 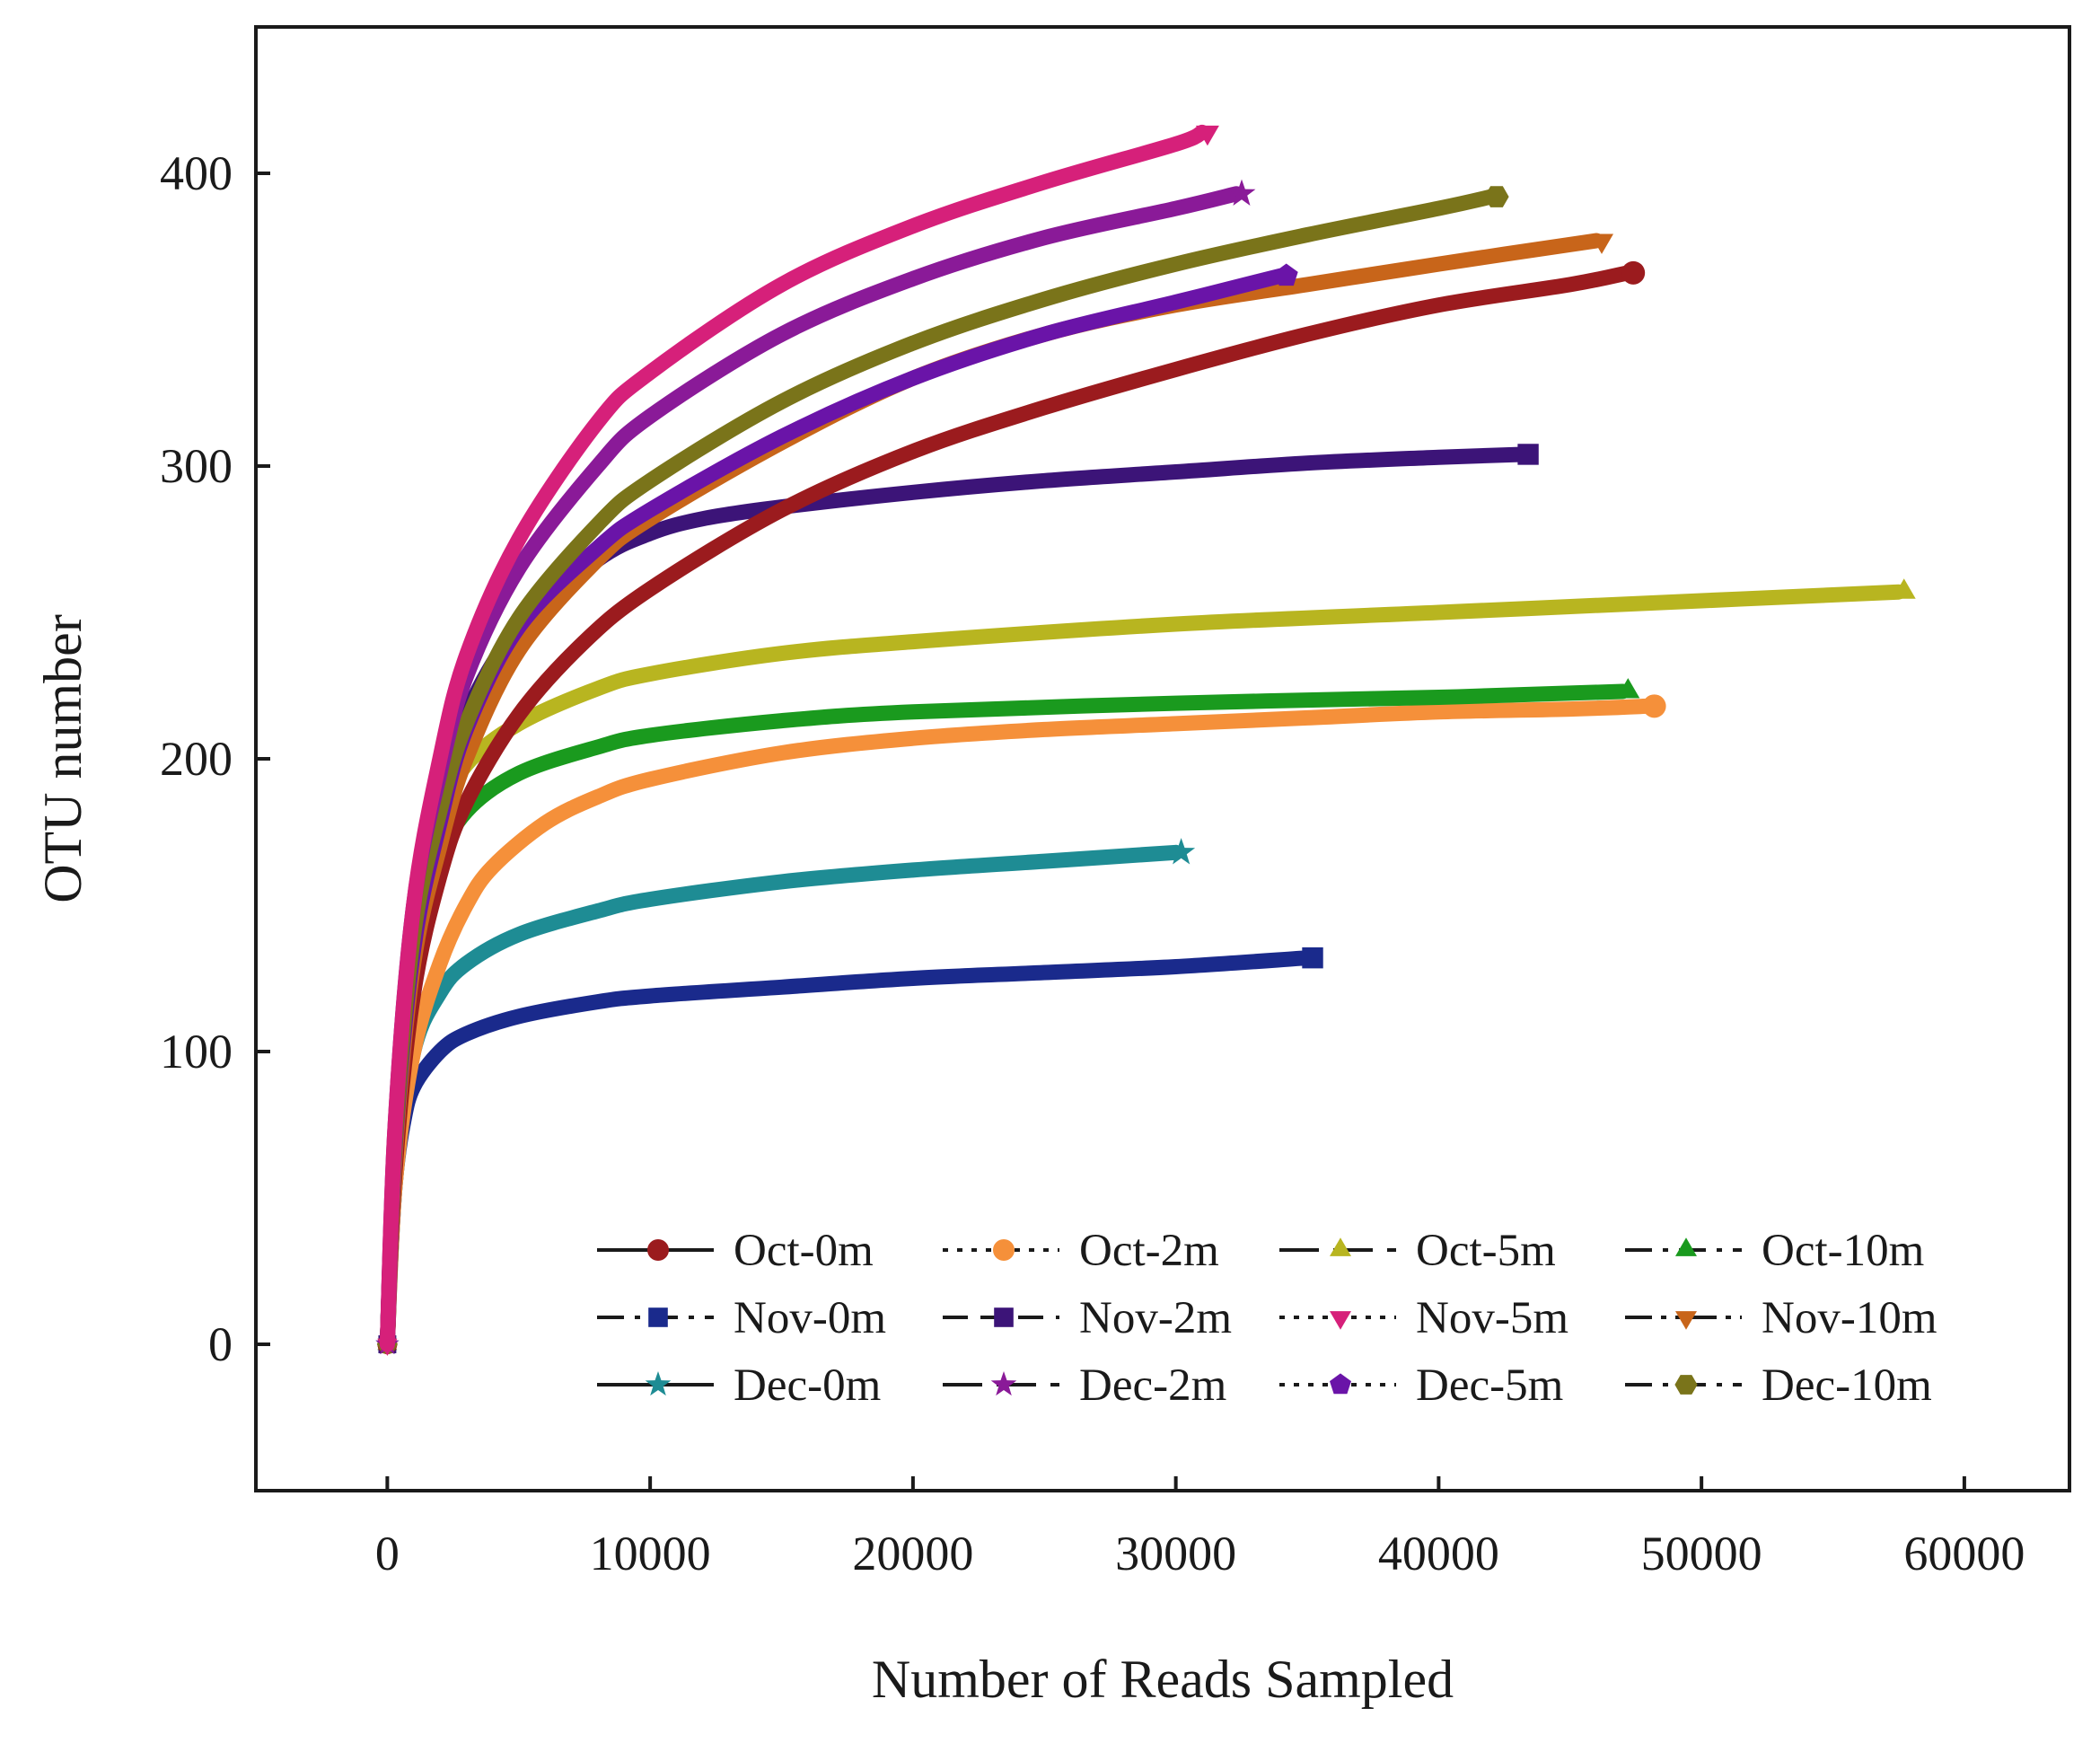 I want to click on y-tick-label: 0, so click(x=220, y=1344).